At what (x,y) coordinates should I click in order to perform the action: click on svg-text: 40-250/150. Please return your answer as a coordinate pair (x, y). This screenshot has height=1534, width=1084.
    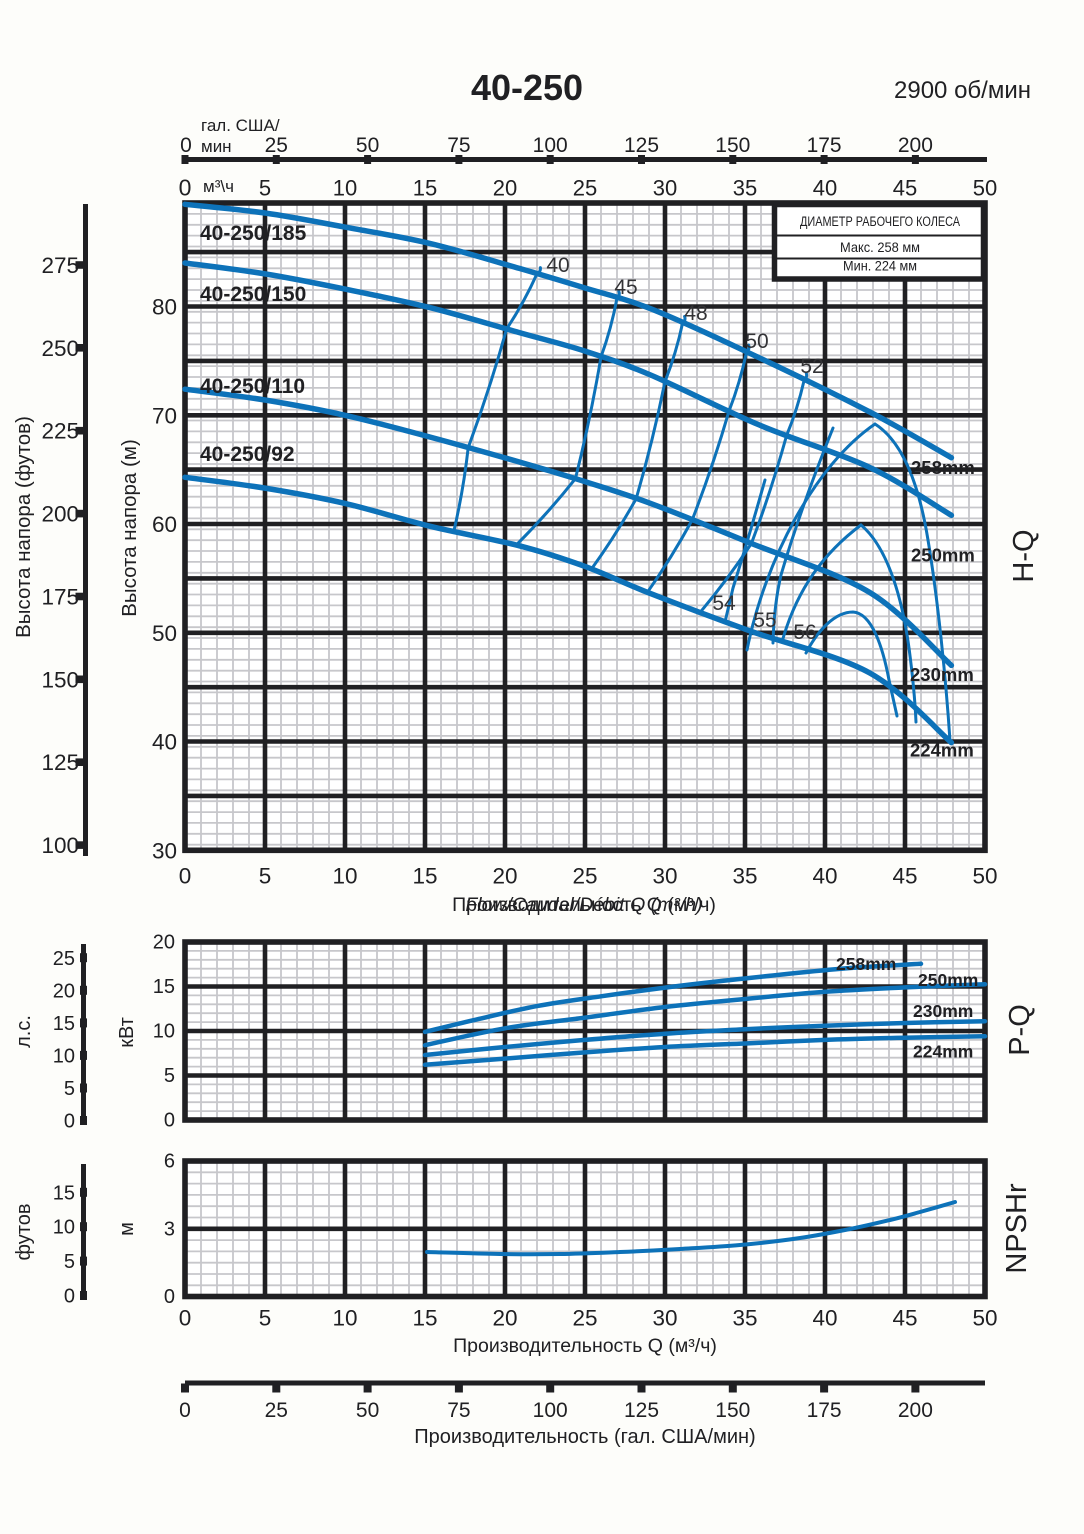
    Looking at the image, I should click on (253, 294).